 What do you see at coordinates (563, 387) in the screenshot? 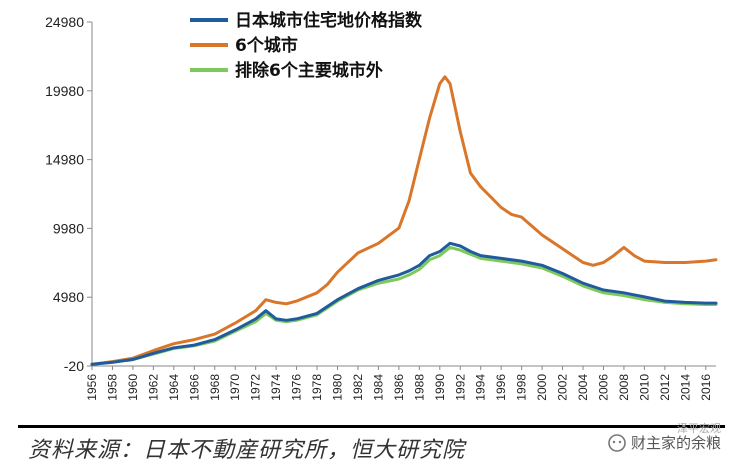
I see `x-tick-label: 2002` at bounding box center [563, 387].